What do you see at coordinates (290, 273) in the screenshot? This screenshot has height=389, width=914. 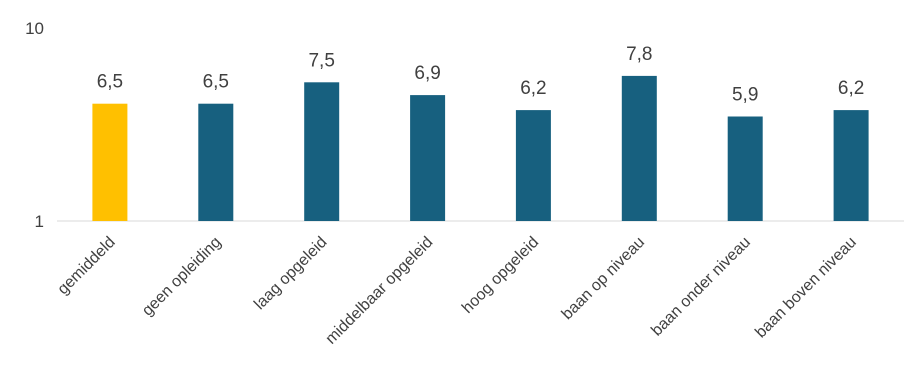 I see `category-label-2: laag opgeleid` at bounding box center [290, 273].